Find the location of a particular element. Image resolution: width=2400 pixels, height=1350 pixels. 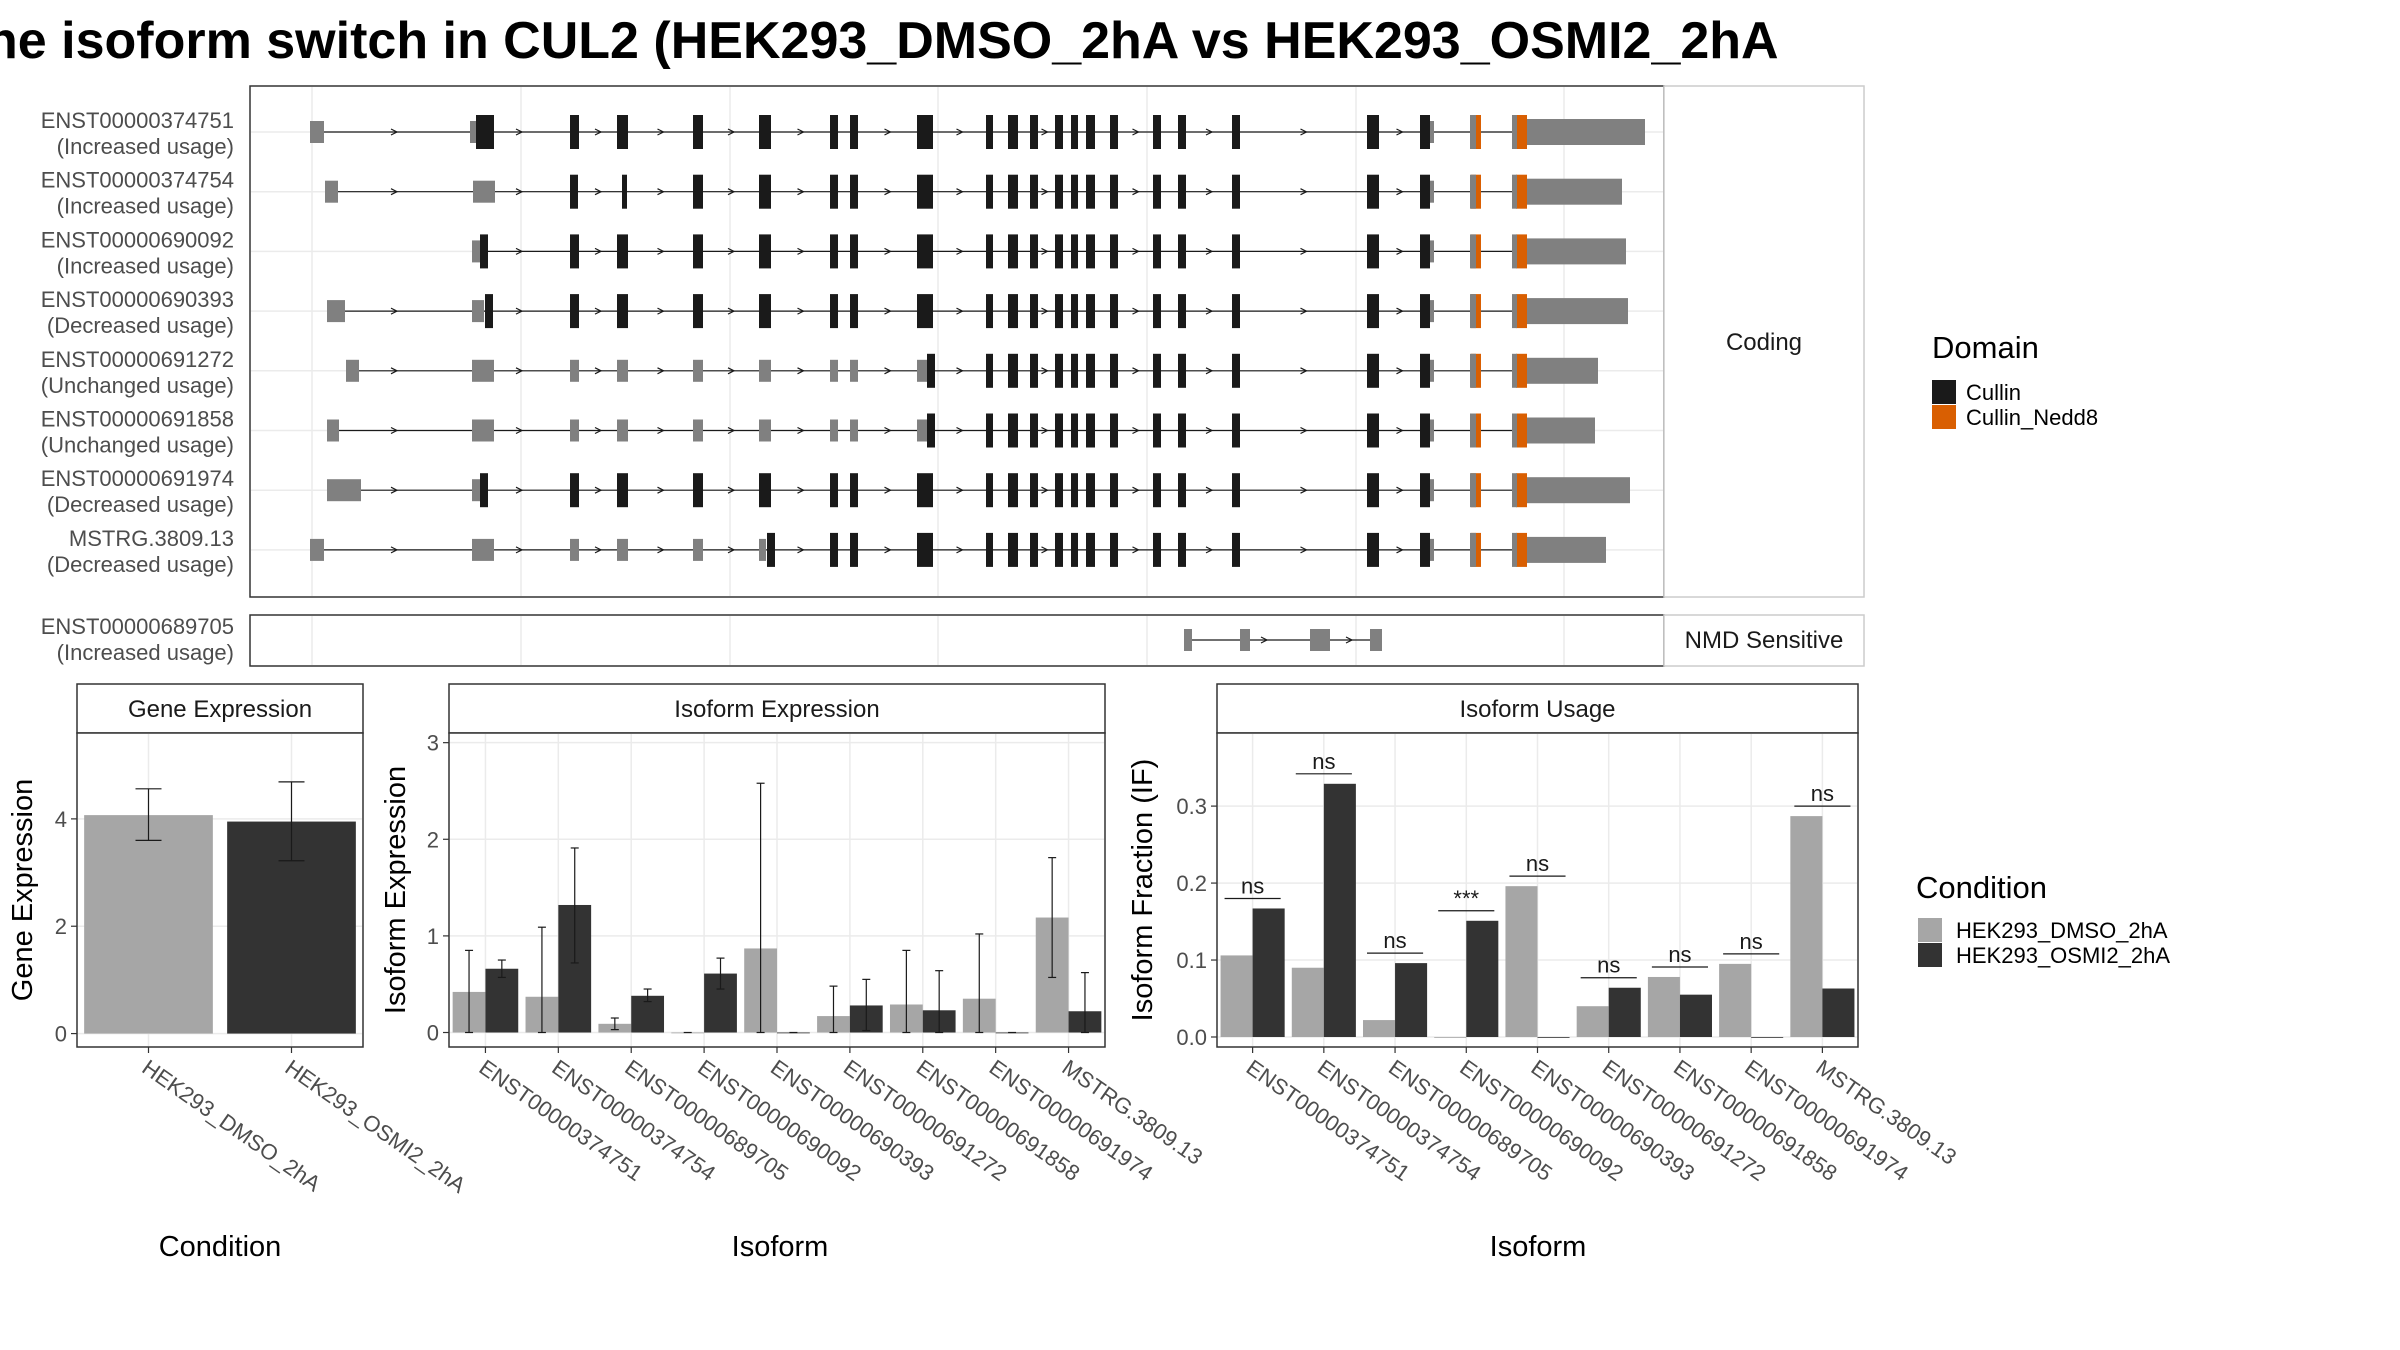

transcript-usage-label: (Decreased usage) is located at coordinates (140, 325).